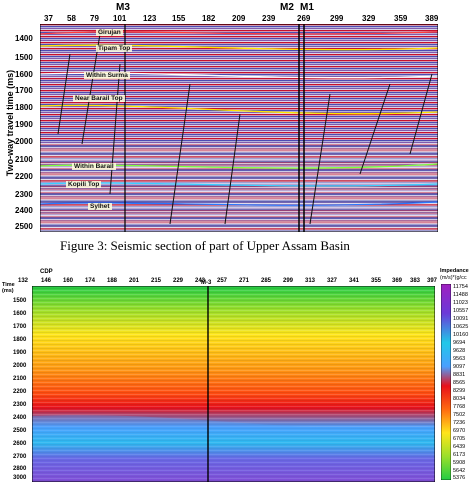 This screenshot has height=483, width=474. What do you see at coordinates (71, 18) in the screenshot?
I see `trace-tick: 58` at bounding box center [71, 18].